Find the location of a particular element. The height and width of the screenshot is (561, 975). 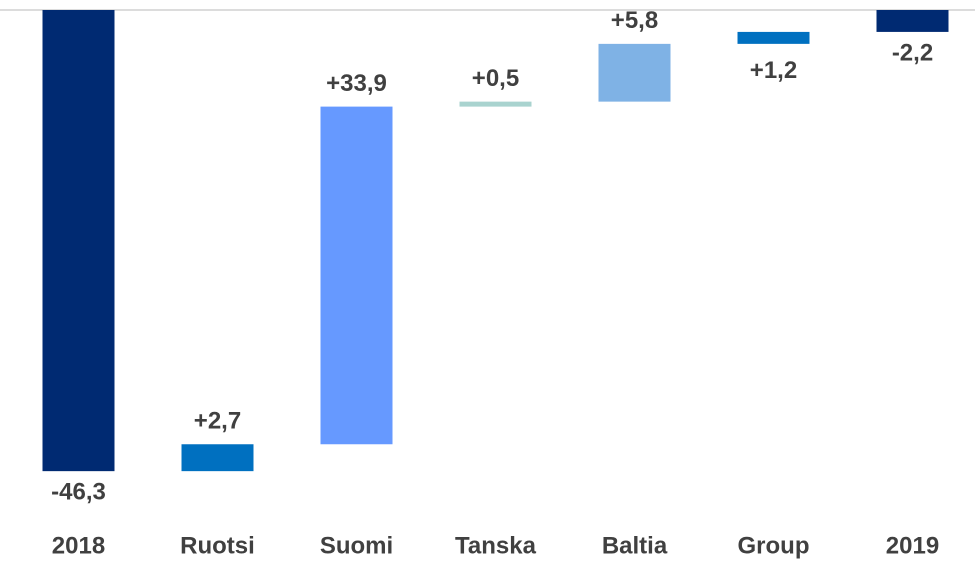

value-label: +33,9 is located at coordinates (356, 83).